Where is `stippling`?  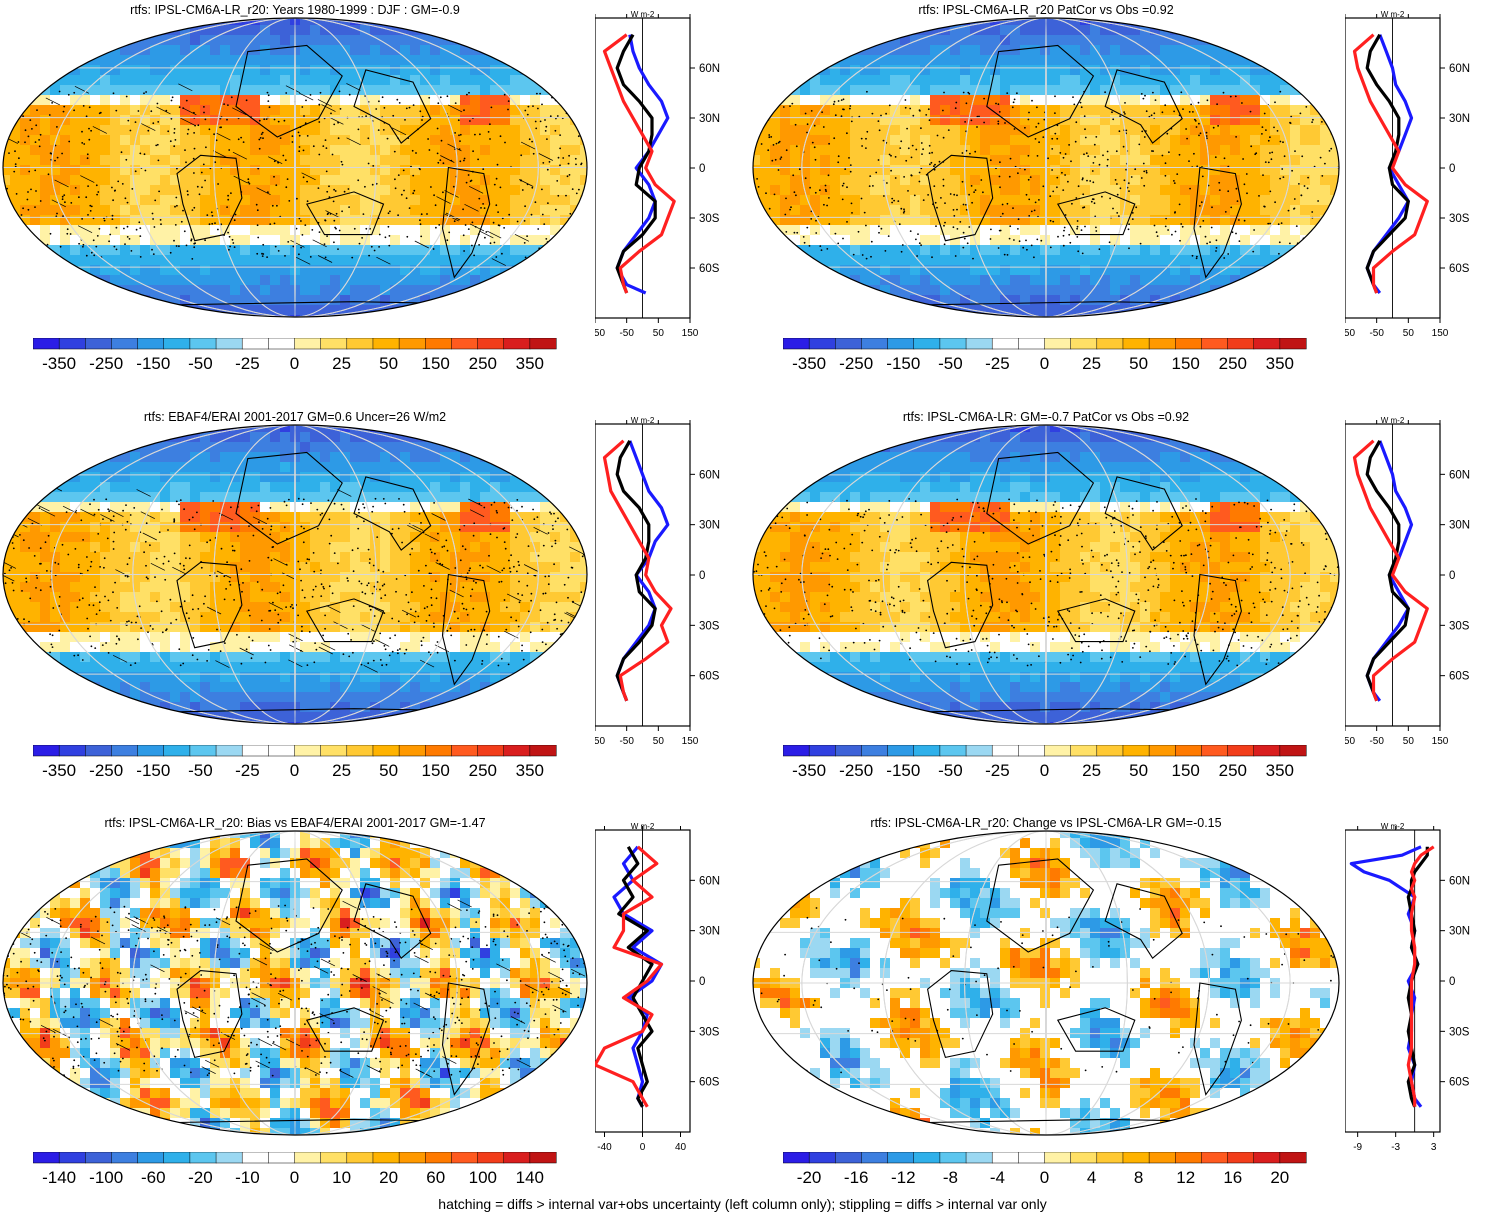 stippling is located at coordinates (295, 582).